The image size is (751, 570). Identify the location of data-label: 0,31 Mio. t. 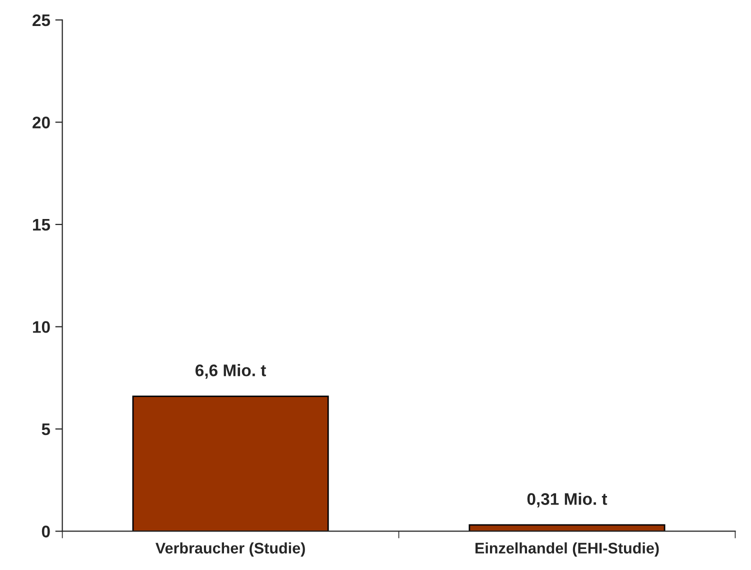
(567, 500).